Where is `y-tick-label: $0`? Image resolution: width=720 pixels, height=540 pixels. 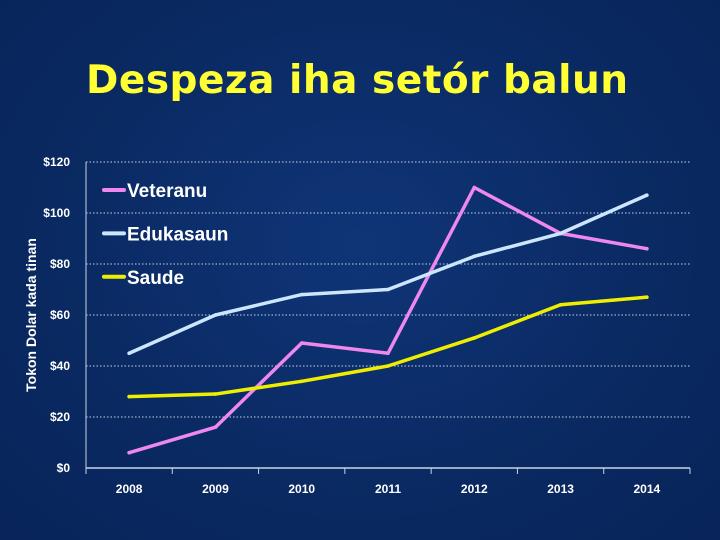 y-tick-label: $0 is located at coordinates (64, 468).